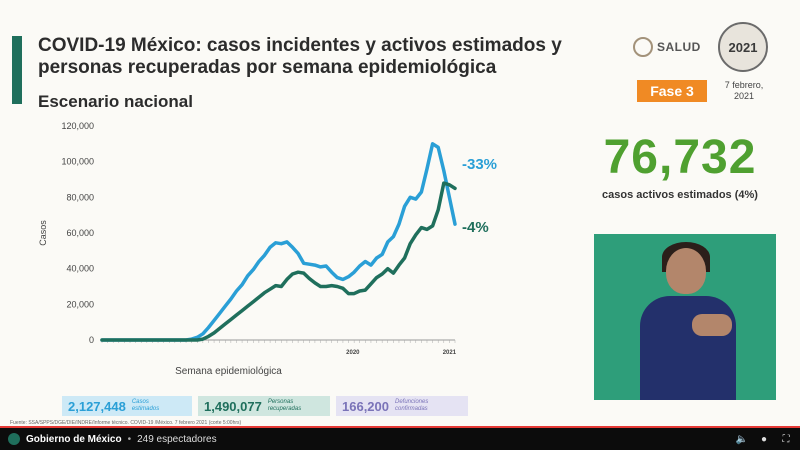 Image resolution: width=800 pixels, height=450 pixels. What do you see at coordinates (43, 233) in the screenshot?
I see `y-axis-label: Casos` at bounding box center [43, 233].